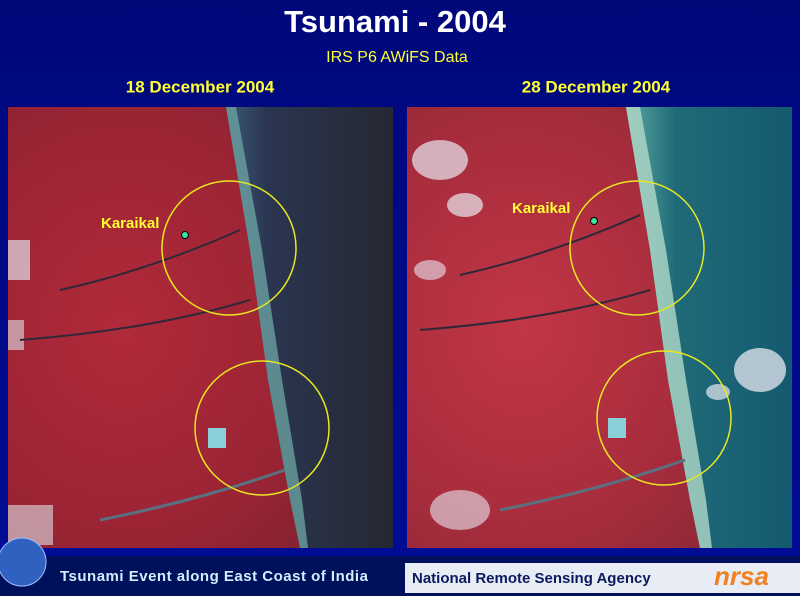 This screenshot has width=800, height=596. Describe the element at coordinates (741, 576) in the screenshot. I see `logo: nrsa` at that location.